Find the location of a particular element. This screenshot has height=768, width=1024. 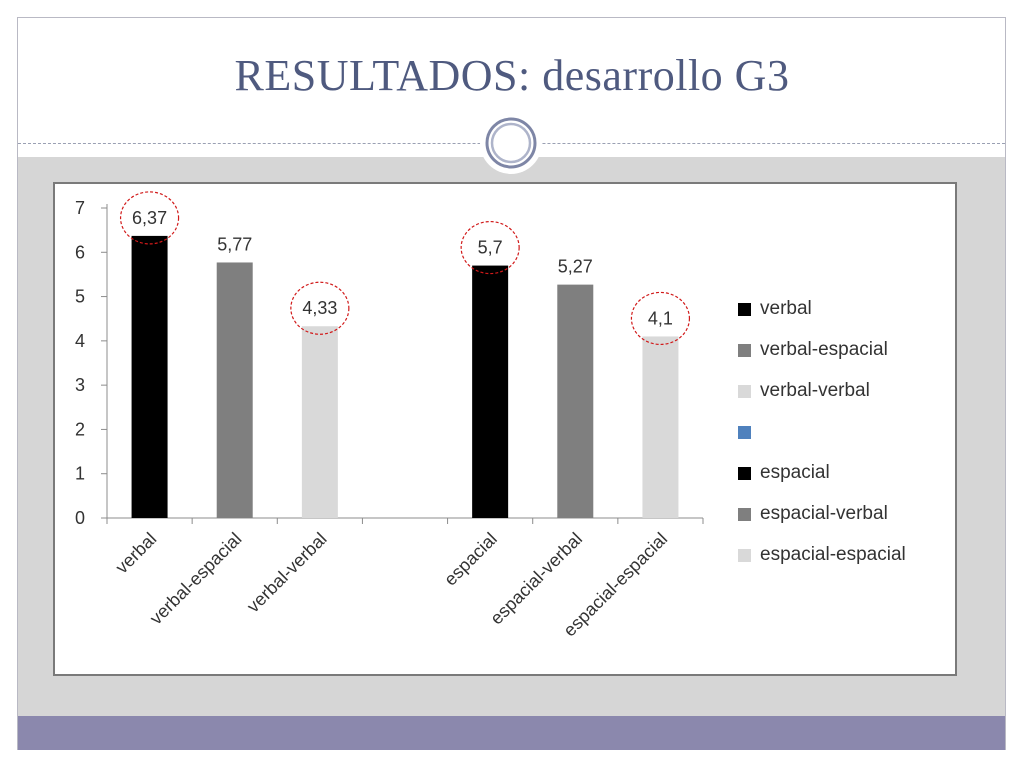

slide-title: RESULTADOS: desarrollo G3 is located at coordinates (512, 75).